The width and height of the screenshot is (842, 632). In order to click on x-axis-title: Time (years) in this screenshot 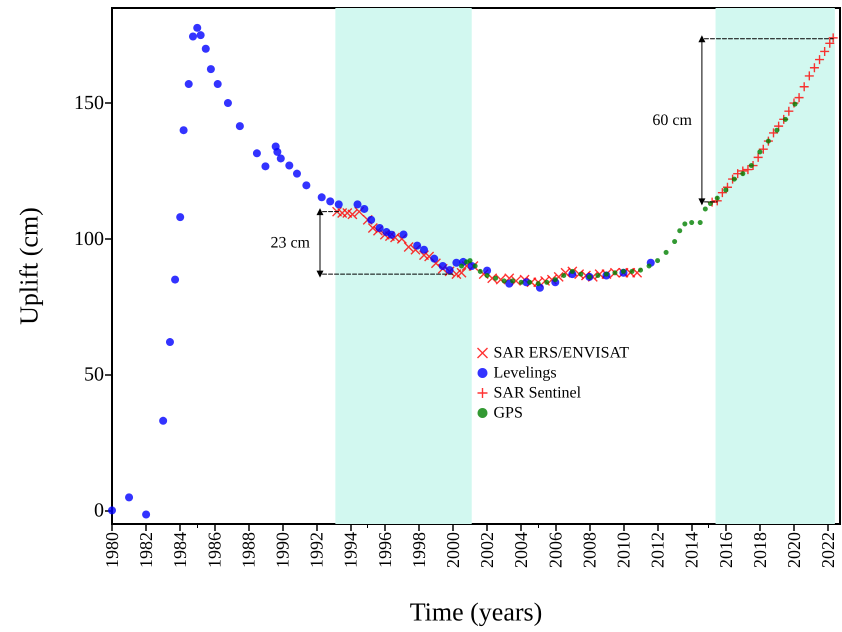, I will do `click(476, 612)`.